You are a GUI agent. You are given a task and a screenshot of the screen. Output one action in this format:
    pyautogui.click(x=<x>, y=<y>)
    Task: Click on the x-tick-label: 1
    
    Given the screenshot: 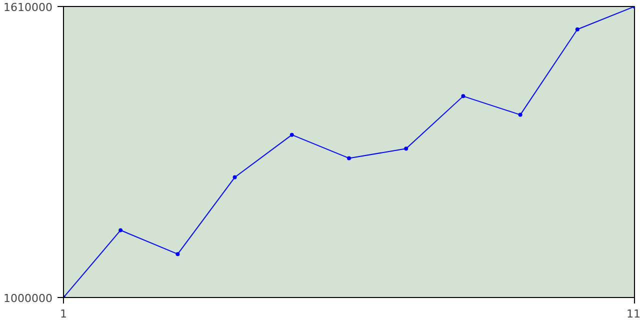 What is the action you would take?
    pyautogui.click(x=63, y=314)
    